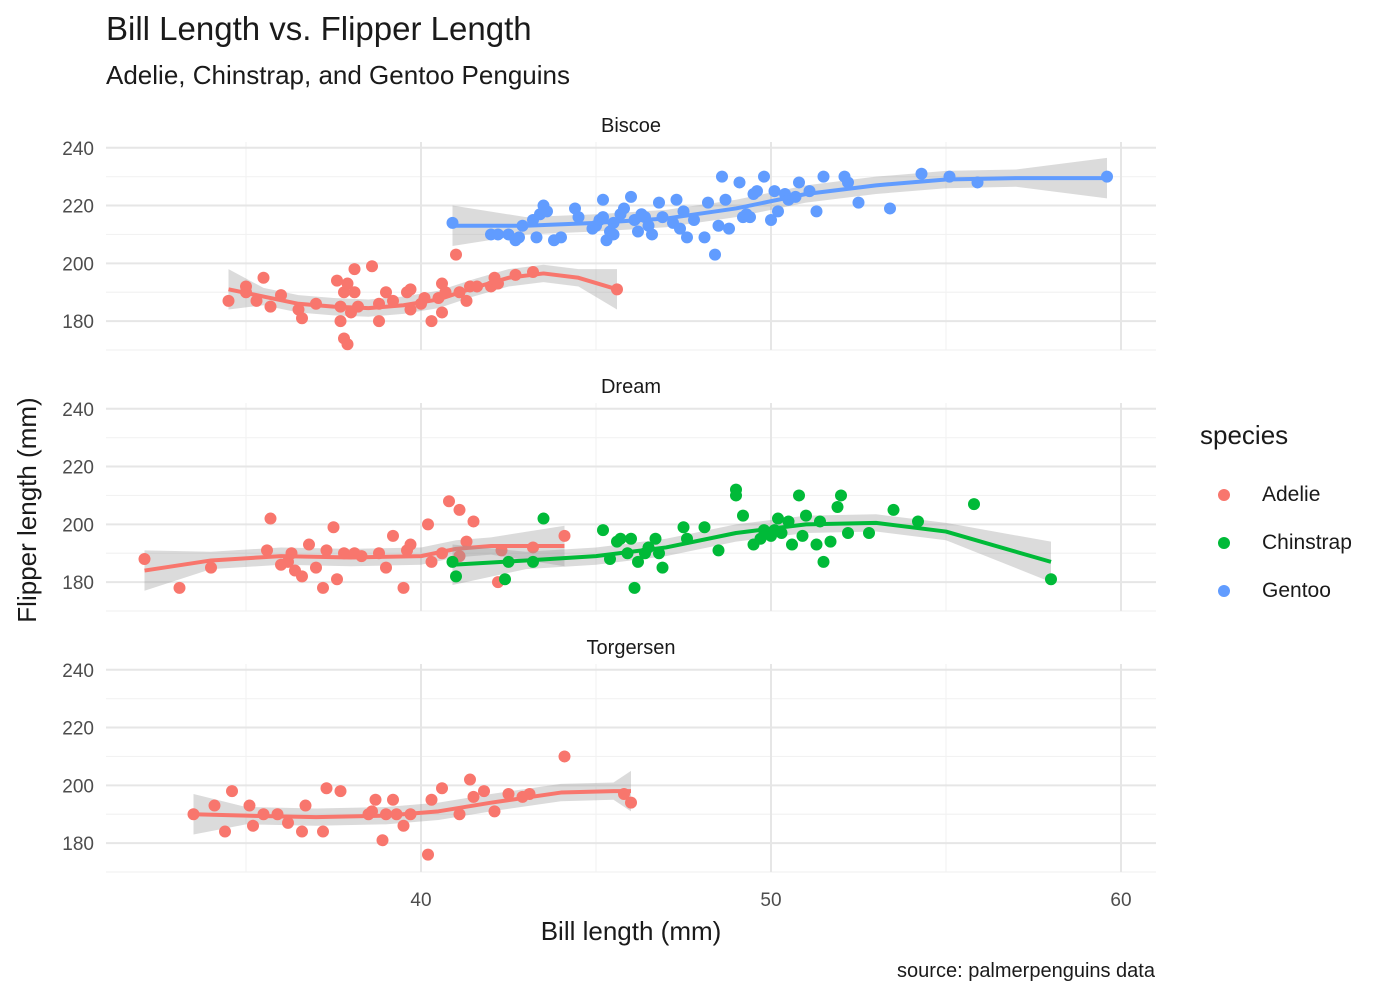 Image resolution: width=1400 pixels, height=1000 pixels. What do you see at coordinates (420, 900) in the screenshot?
I see `x-tick-label: 40` at bounding box center [420, 900].